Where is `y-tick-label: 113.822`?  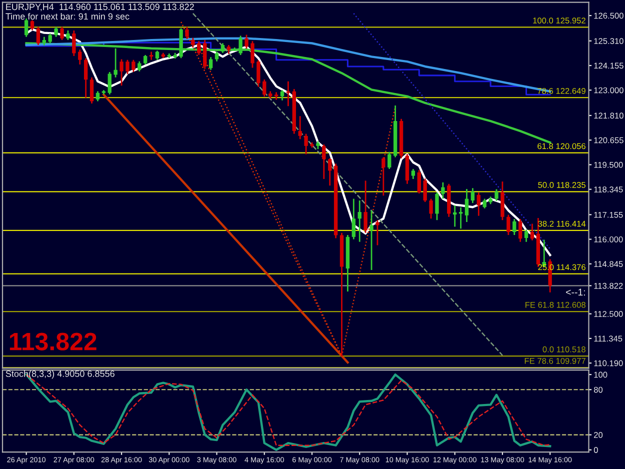
y-tick-label: 113.822 is located at coordinates (608, 285).